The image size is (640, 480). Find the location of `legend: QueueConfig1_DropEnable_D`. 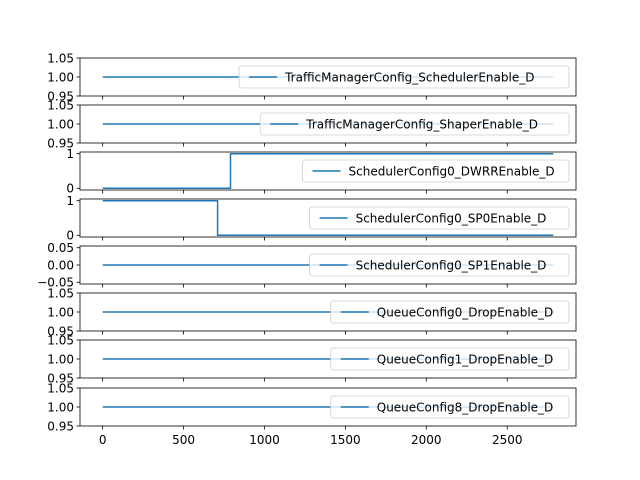

legend: QueueConfig1_DropEnable_D is located at coordinates (450, 359).